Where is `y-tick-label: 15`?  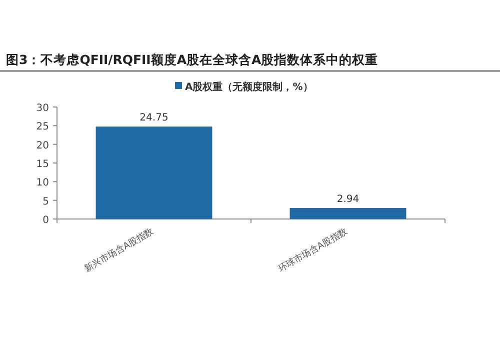 y-tick-label: 15 is located at coordinates (42, 164).